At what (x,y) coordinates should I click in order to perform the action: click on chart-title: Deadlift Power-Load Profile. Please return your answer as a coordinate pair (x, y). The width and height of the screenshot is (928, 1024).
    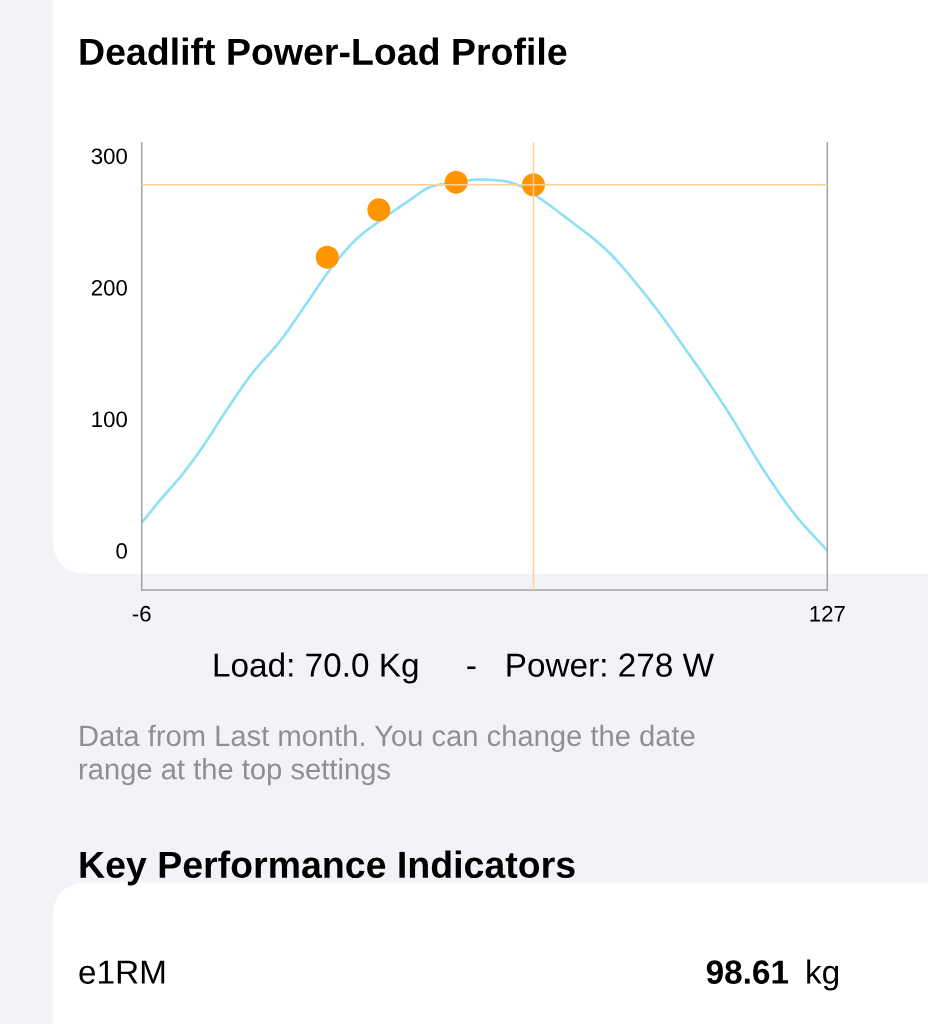
    Looking at the image, I should click on (323, 51).